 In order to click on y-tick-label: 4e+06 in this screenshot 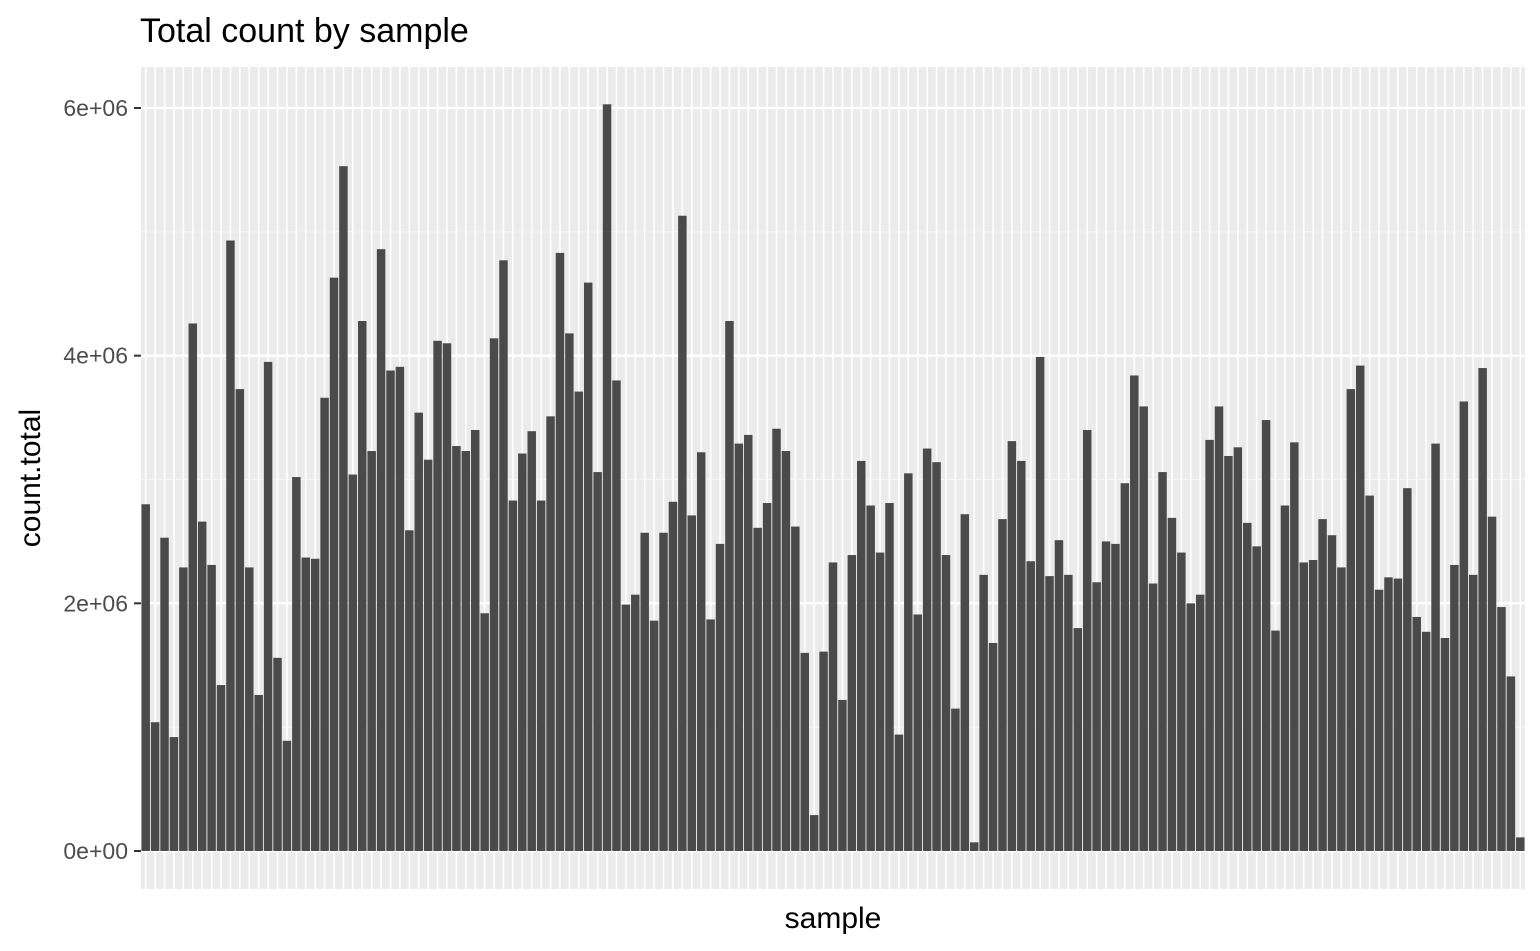, I will do `click(95, 356)`.